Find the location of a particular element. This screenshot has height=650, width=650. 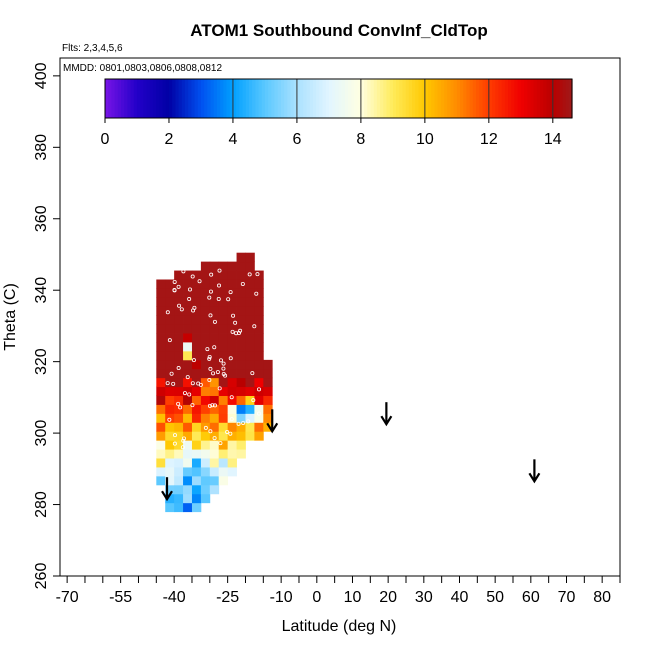

colorbar: 0 2 4 6 8 10 12 14 is located at coordinates (337, 113).